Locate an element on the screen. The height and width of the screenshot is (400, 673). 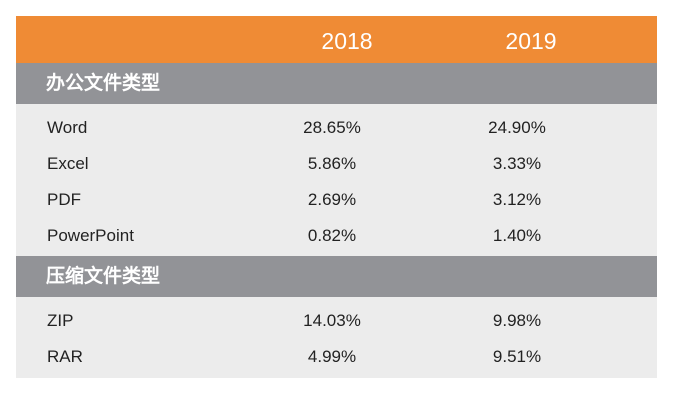
value-2019: 9.98% is located at coordinates (517, 320).